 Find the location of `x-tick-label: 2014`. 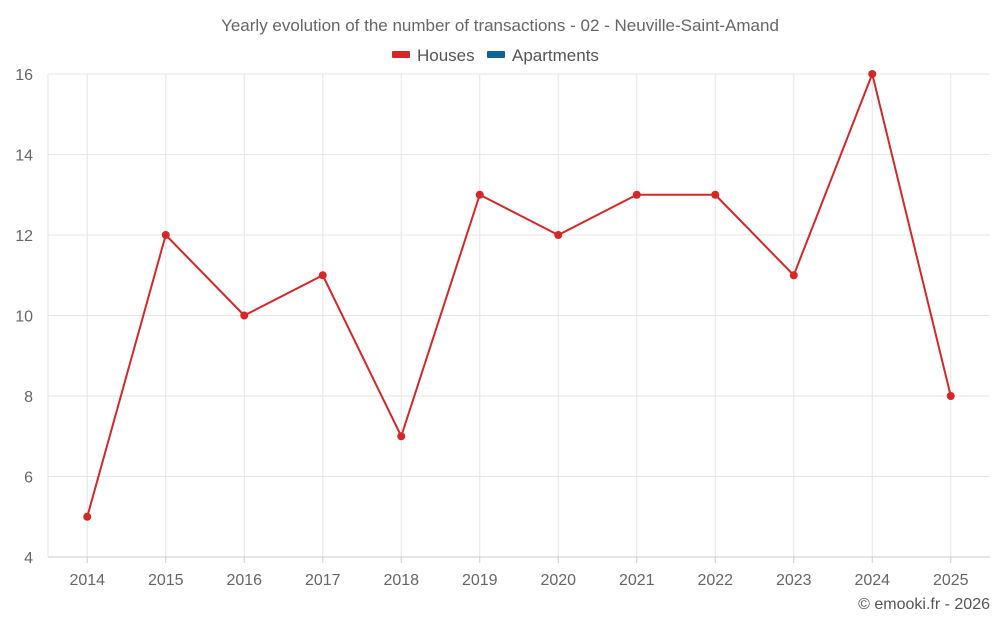

x-tick-label: 2014 is located at coordinates (87, 580).